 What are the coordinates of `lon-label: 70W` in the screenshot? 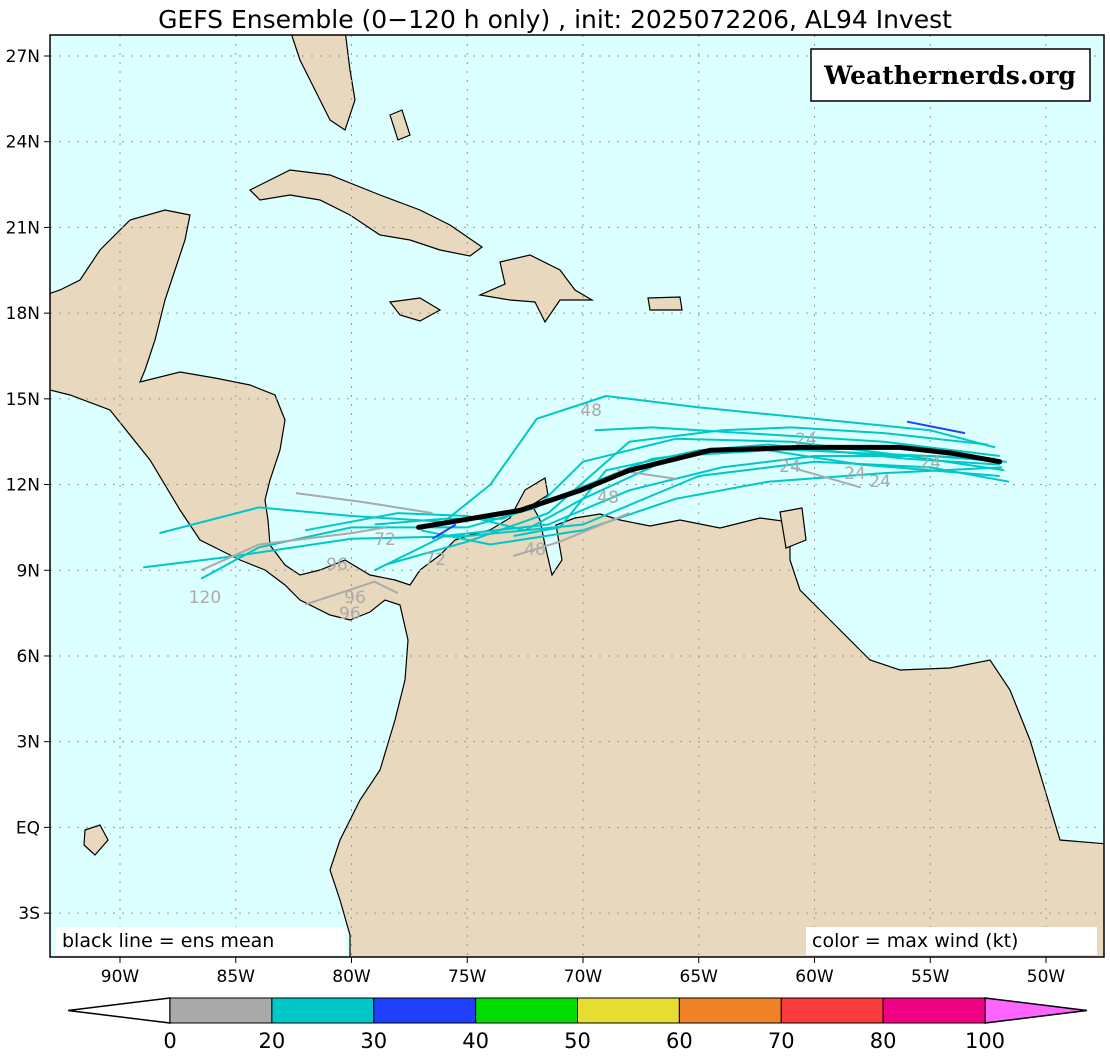 It's located at (583, 977).